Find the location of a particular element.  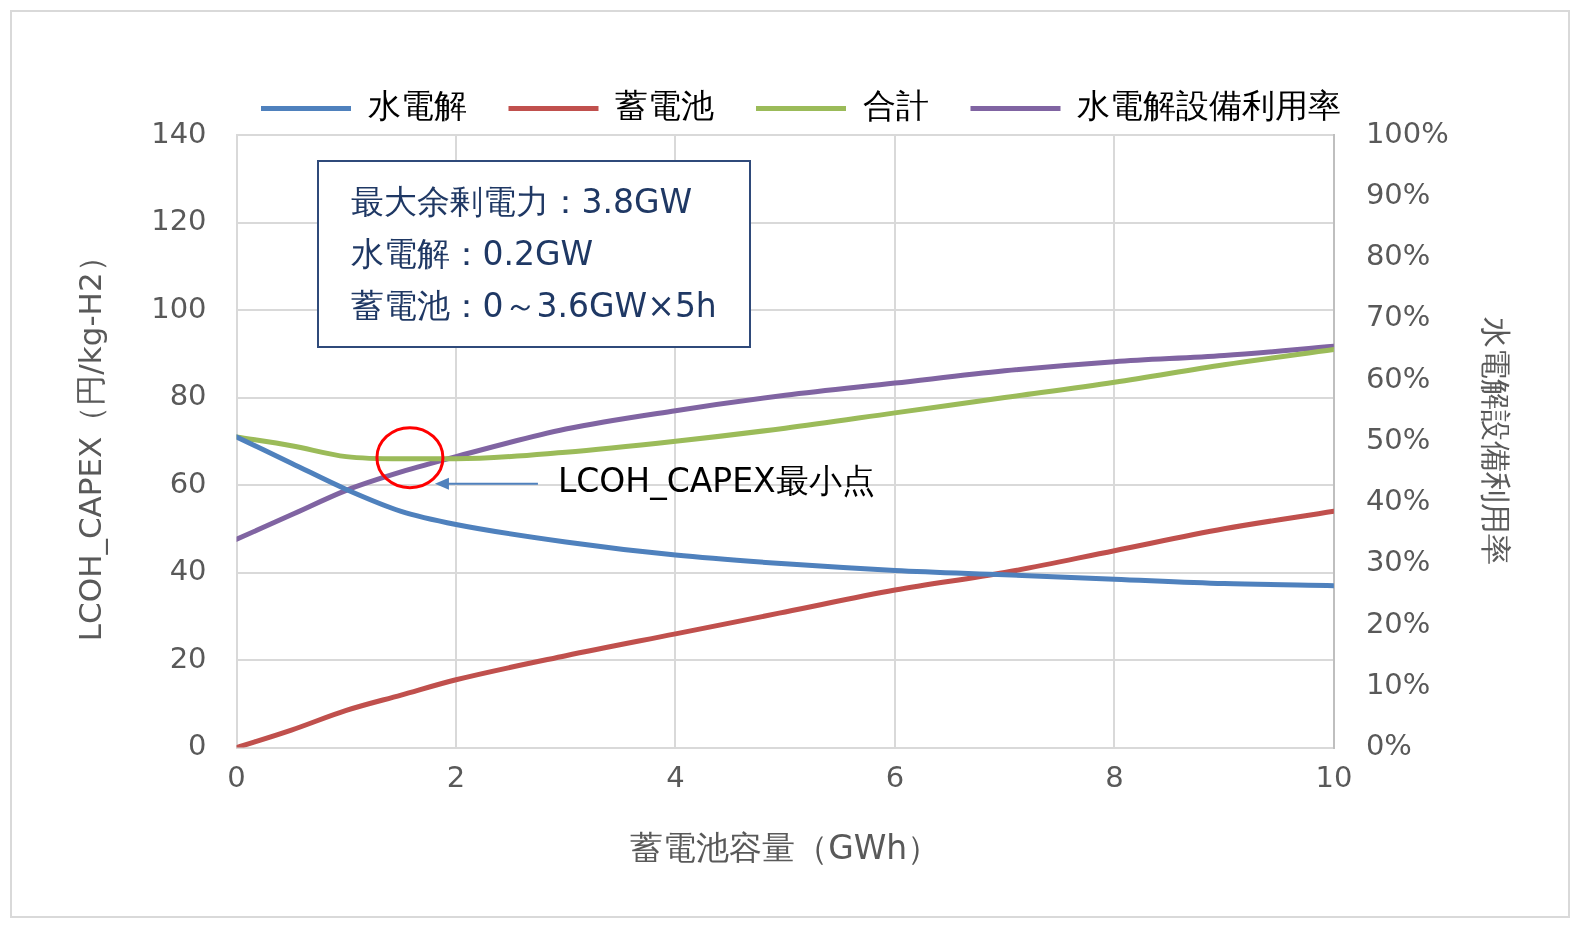

annotation: 蓄電池：0～3.6GW×5h is located at coordinates (533, 306).